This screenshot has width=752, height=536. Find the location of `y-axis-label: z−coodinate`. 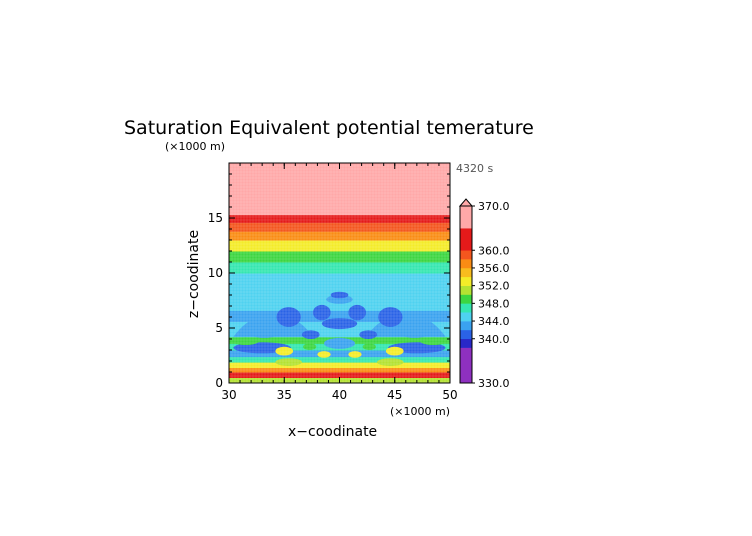

y-axis-label: z−coodinate is located at coordinates (194, 274).